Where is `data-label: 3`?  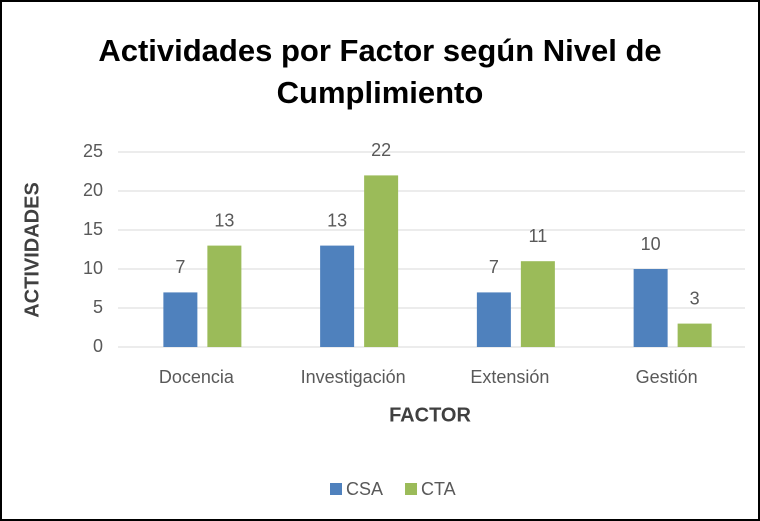 data-label: 3 is located at coordinates (695, 298).